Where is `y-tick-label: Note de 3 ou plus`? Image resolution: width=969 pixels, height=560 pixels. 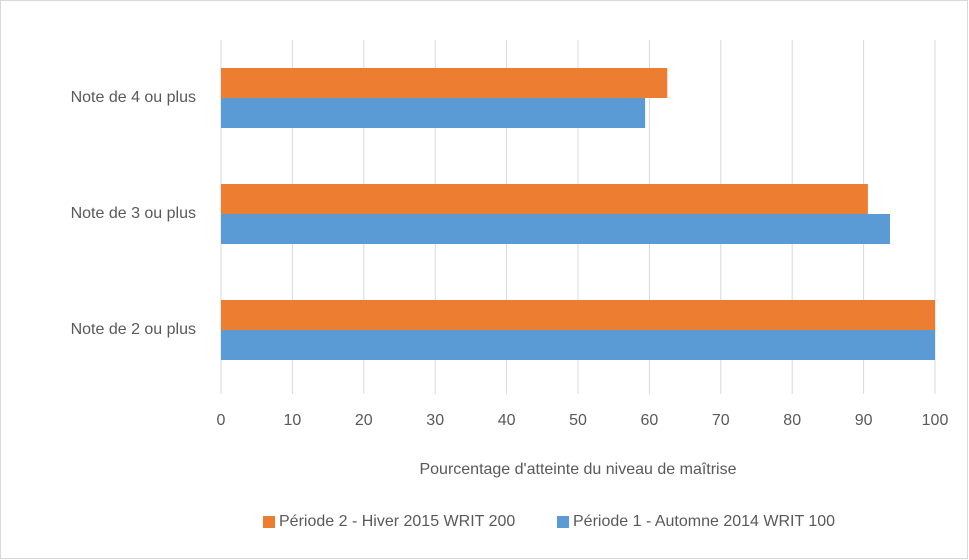 y-tick-label: Note de 3 ou plus is located at coordinates (133, 213).